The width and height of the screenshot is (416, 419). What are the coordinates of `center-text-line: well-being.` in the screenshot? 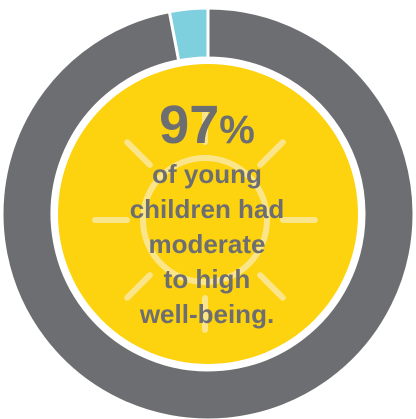 It's located at (206, 314).